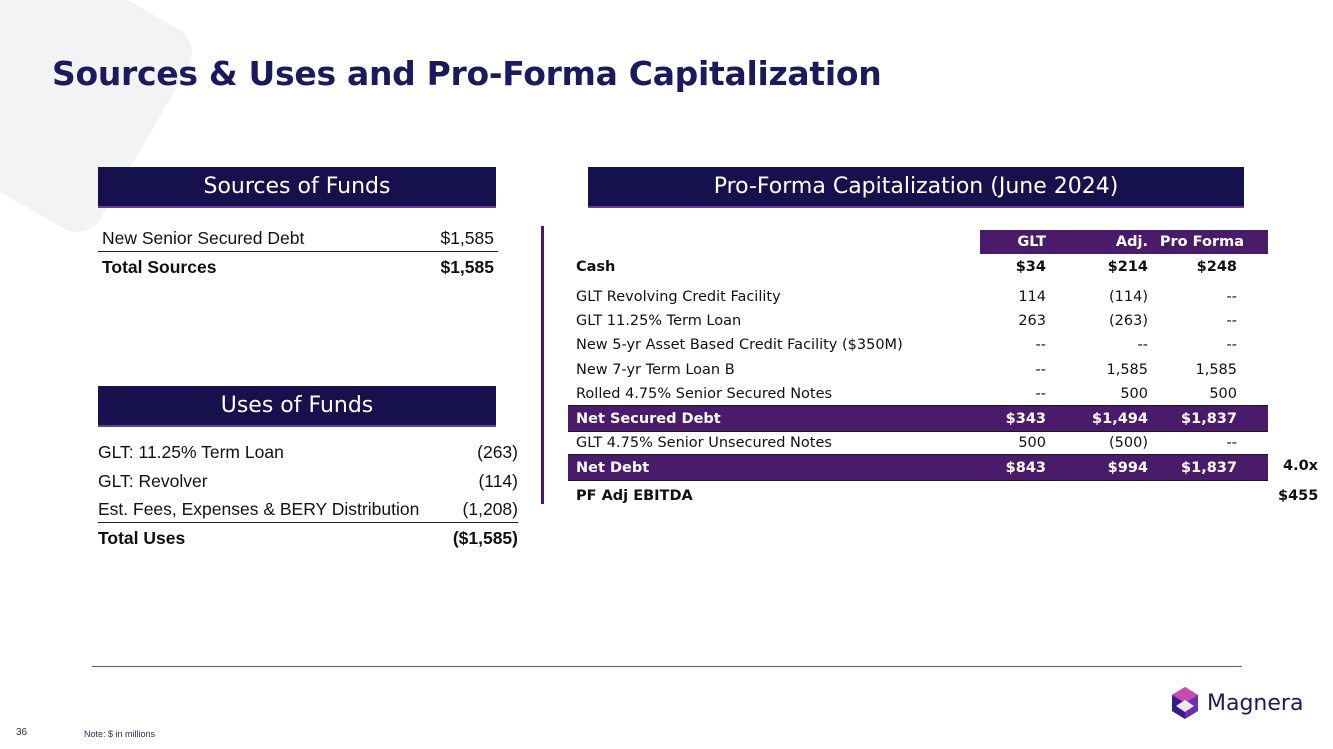  What do you see at coordinates (1030, 267) in the screenshot?
I see `cap-value-glt: $34` at bounding box center [1030, 267].